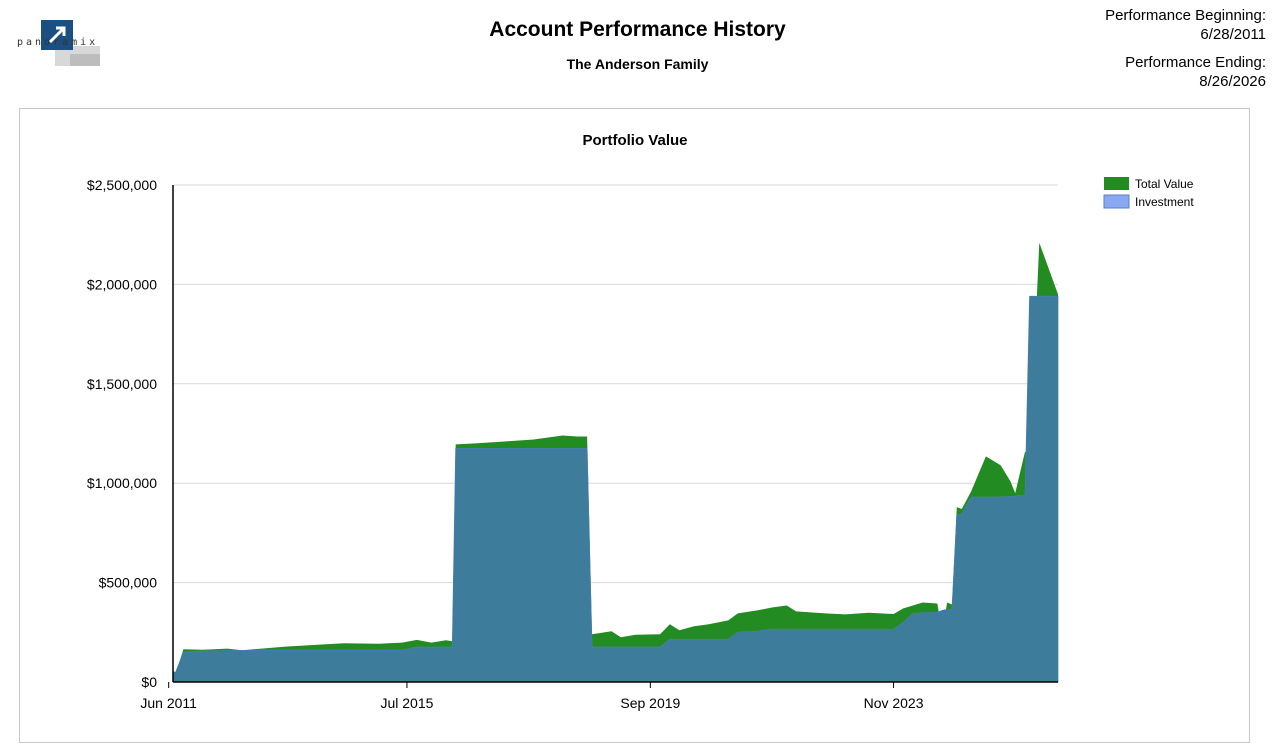 The height and width of the screenshot is (747, 1275). I want to click on report-subtitle: The Anderson Family, so click(637, 64).